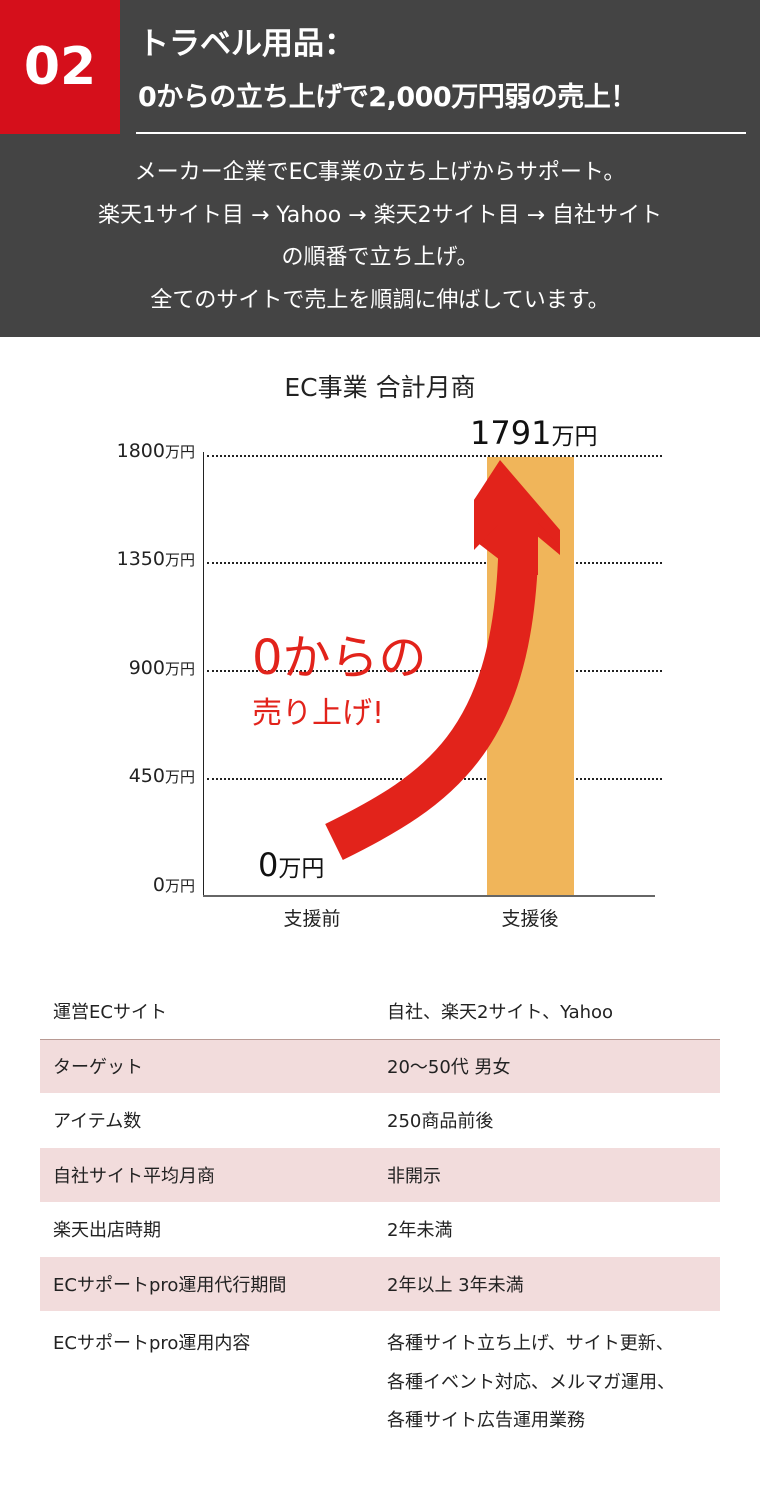 This screenshot has height=1500, width=760. I want to click on row-label: 自社サイト平均月商, so click(134, 1176).